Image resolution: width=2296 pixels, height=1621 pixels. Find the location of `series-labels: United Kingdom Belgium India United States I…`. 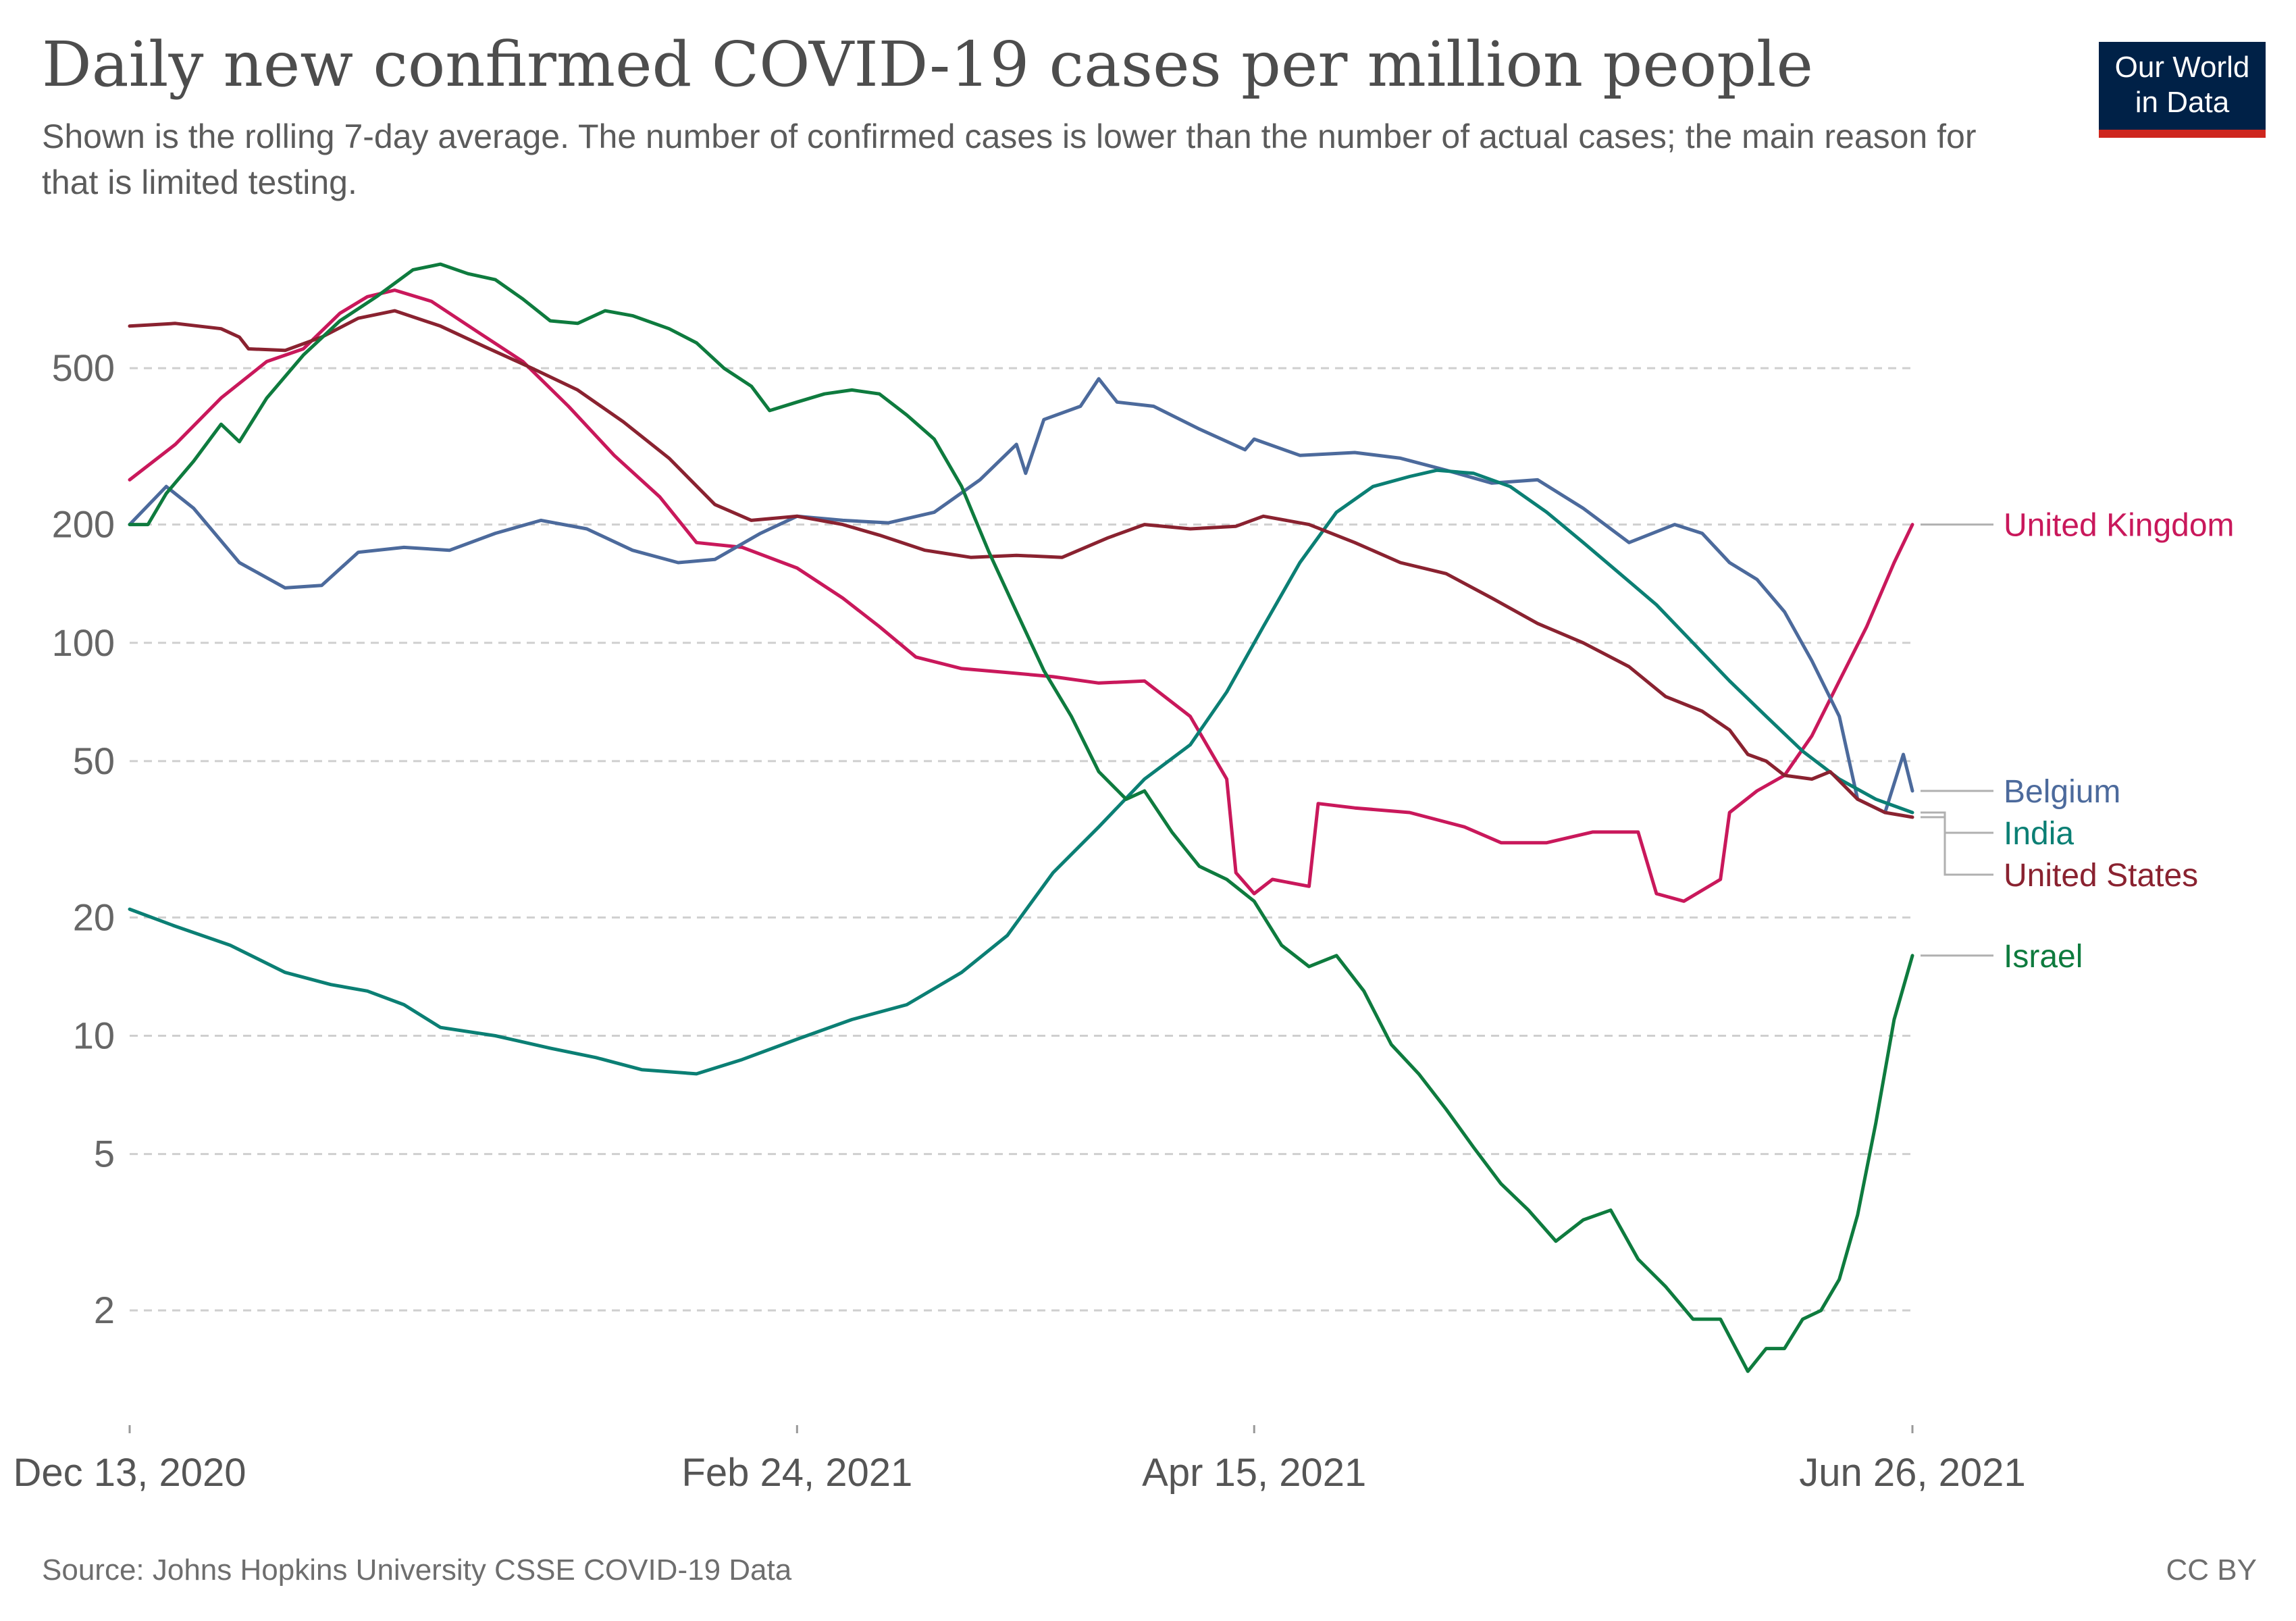

series-labels: United Kingdom Belgium India United States I… is located at coordinates (2078, 741).